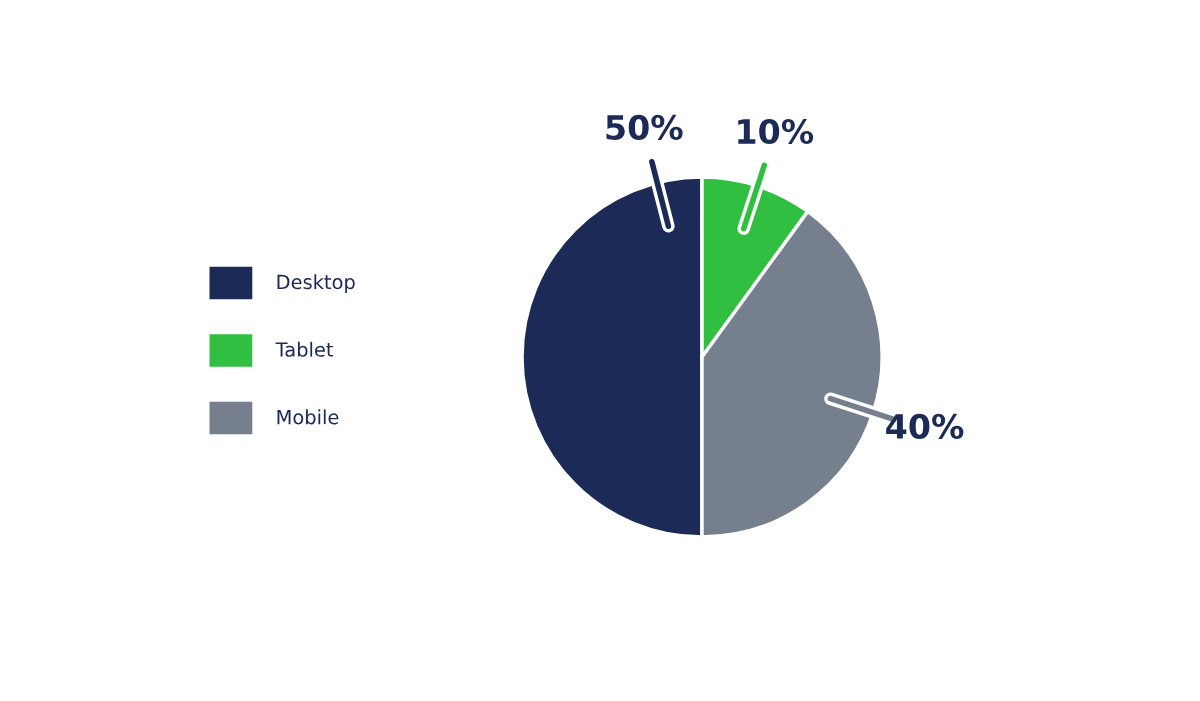 Image resolution: width=1200 pixels, height=701 pixels. Describe the element at coordinates (925, 426) in the screenshot. I see `data-label: 40%` at that location.